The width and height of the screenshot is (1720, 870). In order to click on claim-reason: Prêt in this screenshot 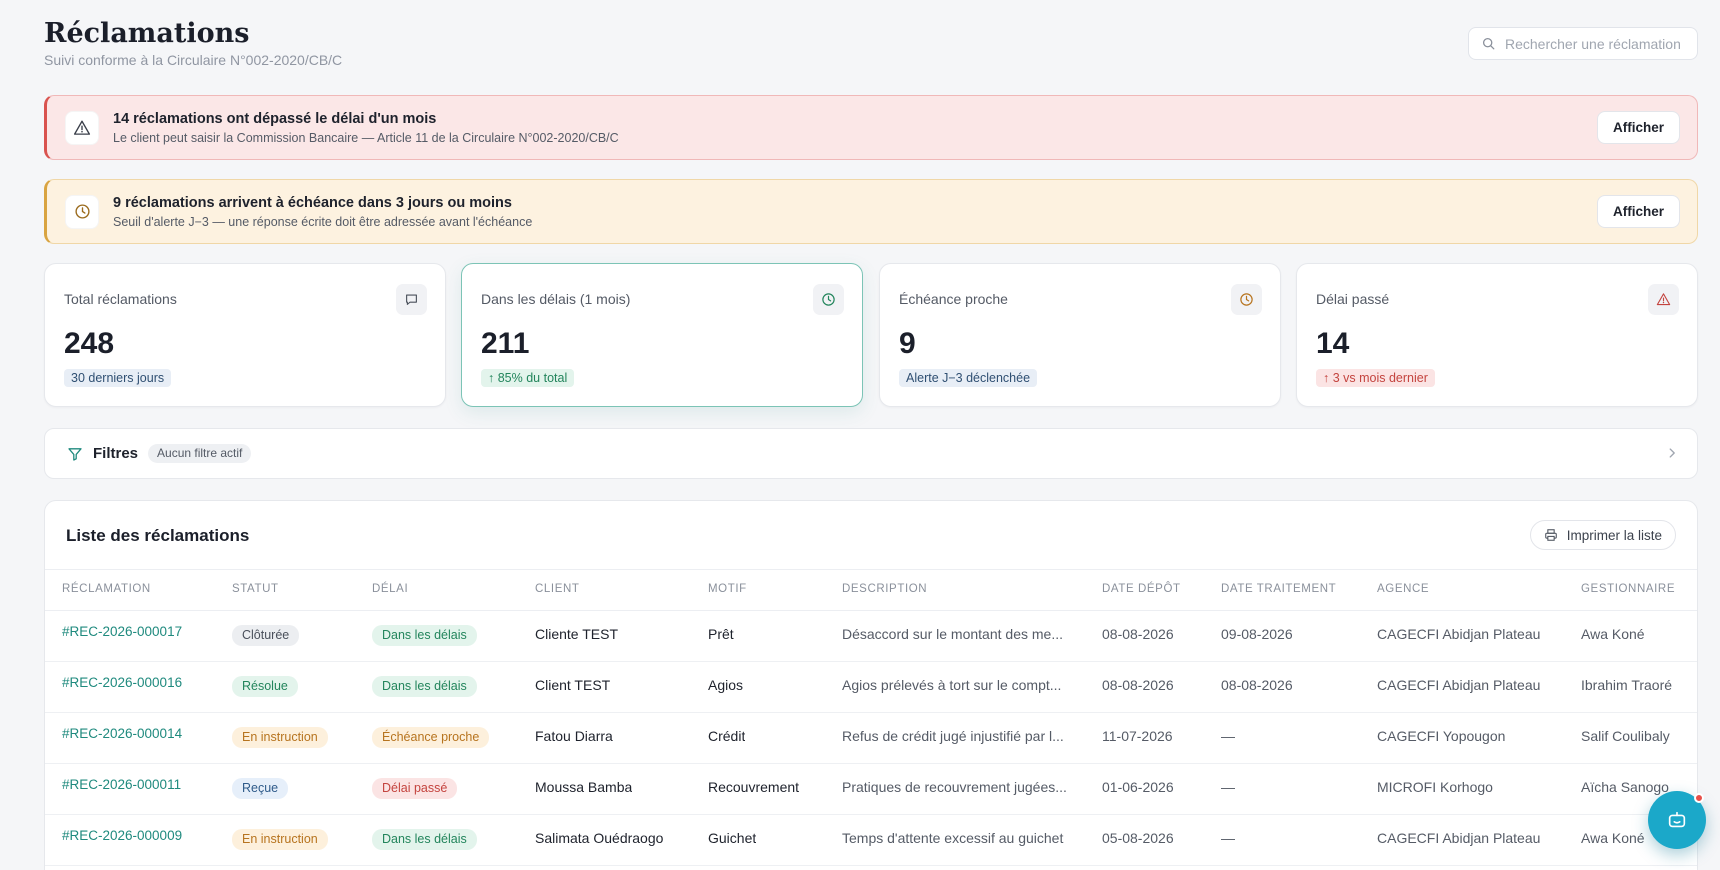, I will do `click(721, 634)`.